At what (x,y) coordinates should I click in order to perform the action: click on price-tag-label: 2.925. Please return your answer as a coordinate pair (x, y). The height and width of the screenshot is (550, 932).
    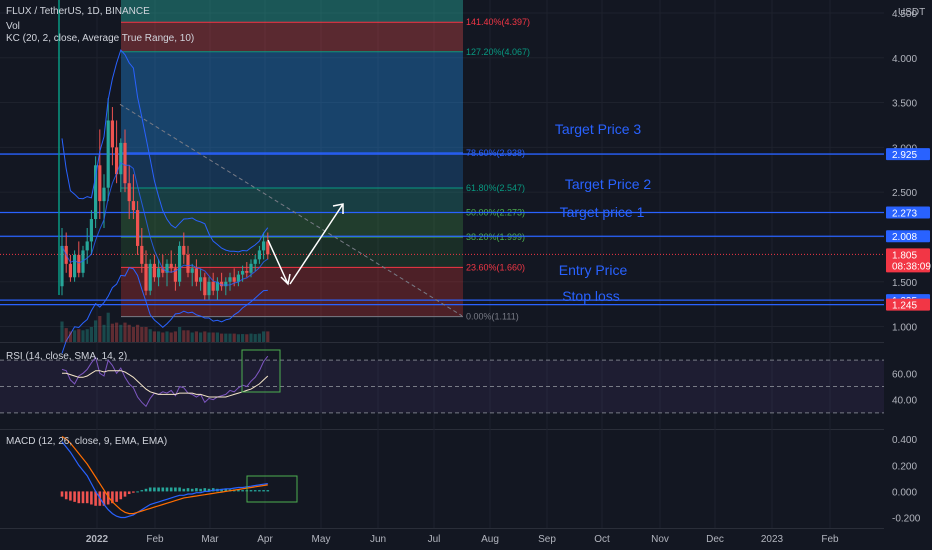
    Looking at the image, I should click on (904, 155).